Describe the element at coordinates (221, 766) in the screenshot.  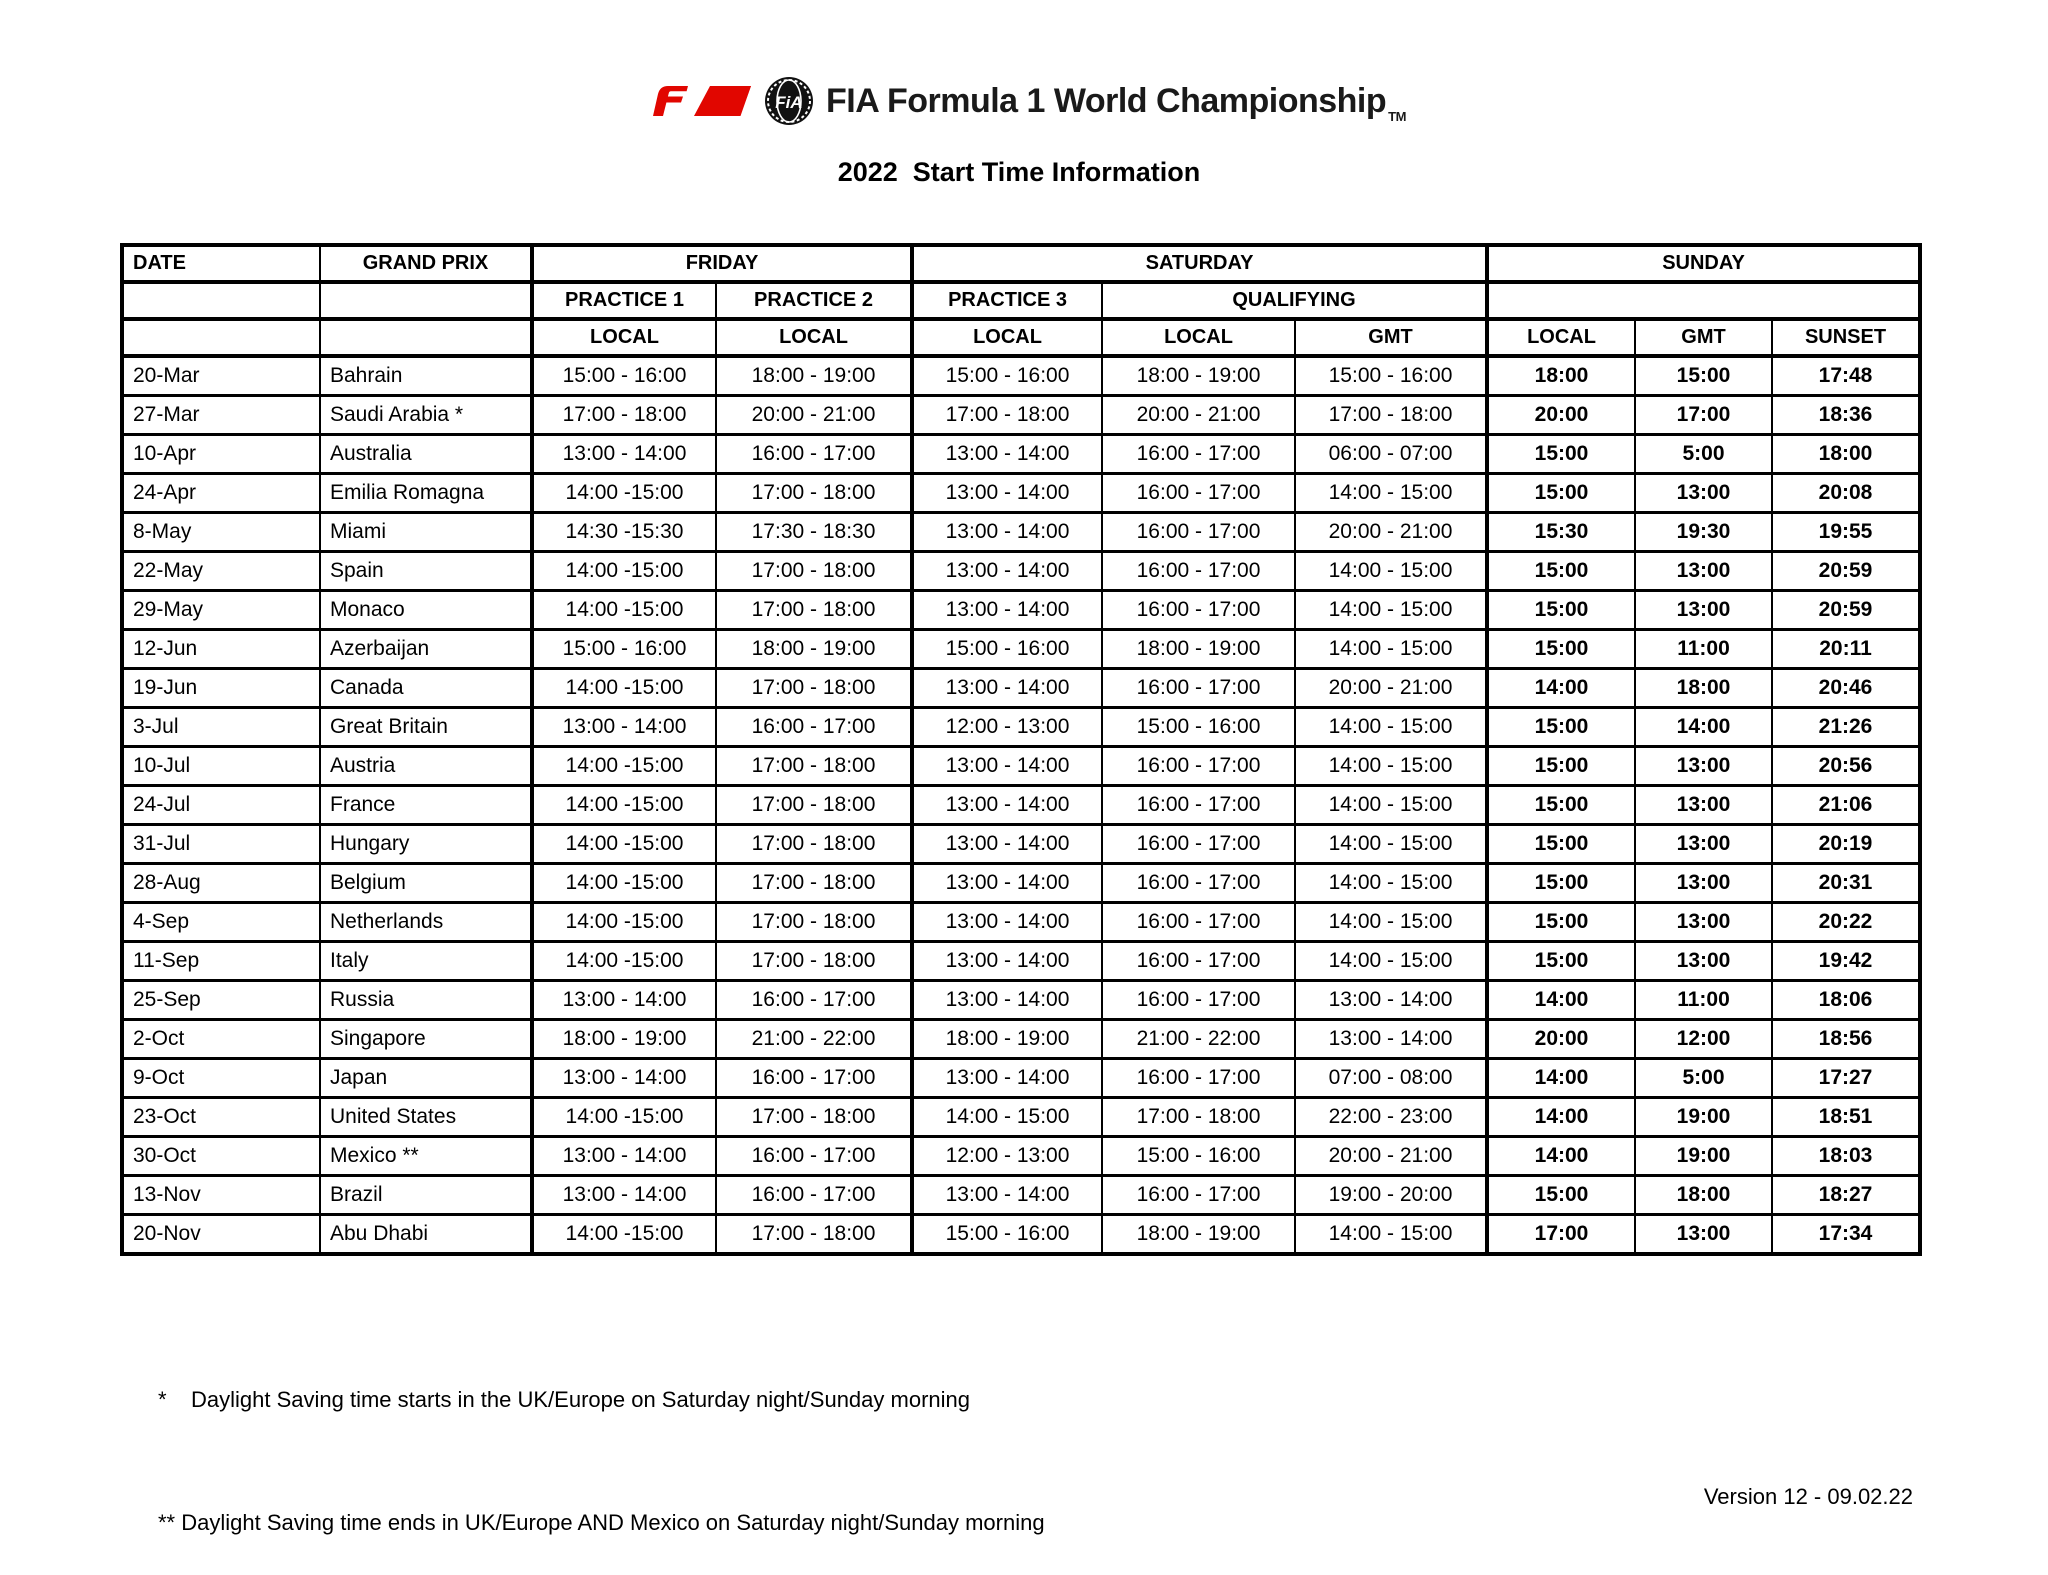
I see `cell-date: 10-Jul` at that location.